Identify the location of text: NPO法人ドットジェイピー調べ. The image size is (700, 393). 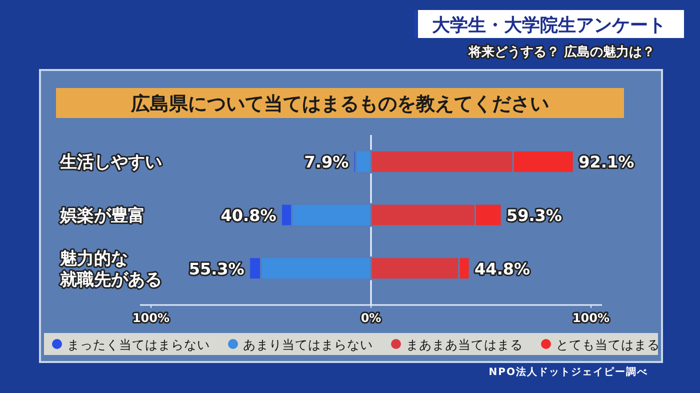
(568, 372).